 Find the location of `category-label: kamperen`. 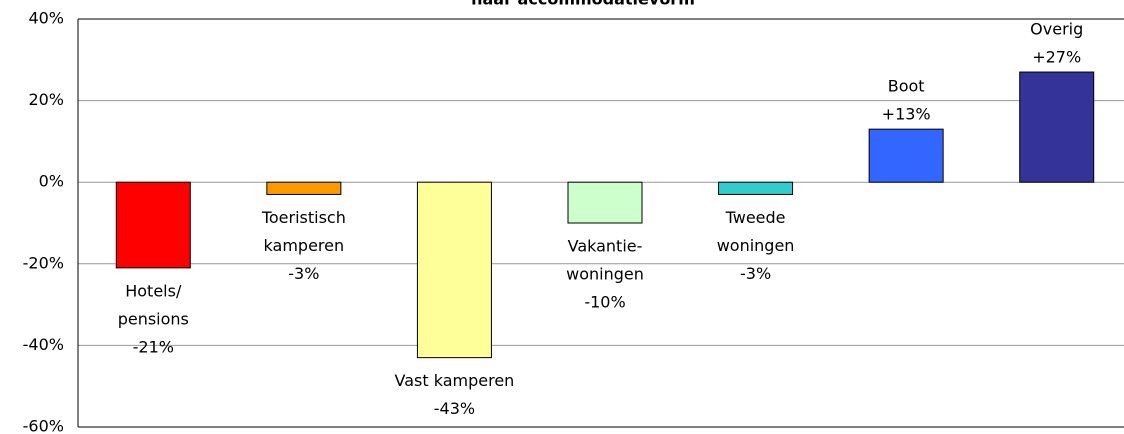

category-label: kamperen is located at coordinates (304, 245).